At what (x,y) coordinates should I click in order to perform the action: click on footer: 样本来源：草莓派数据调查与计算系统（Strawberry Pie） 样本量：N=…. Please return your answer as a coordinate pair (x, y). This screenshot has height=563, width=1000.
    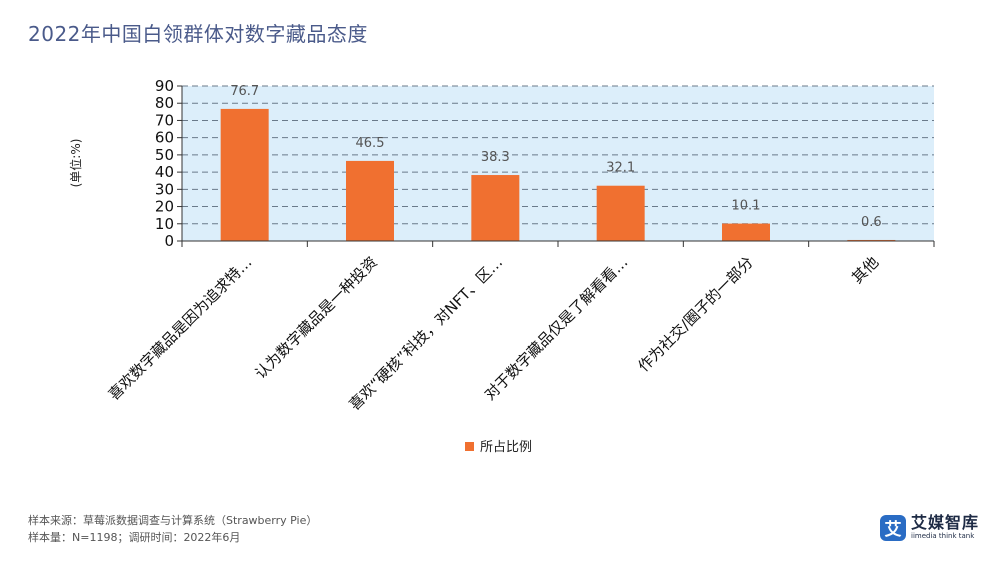
    Looking at the image, I should click on (172, 529).